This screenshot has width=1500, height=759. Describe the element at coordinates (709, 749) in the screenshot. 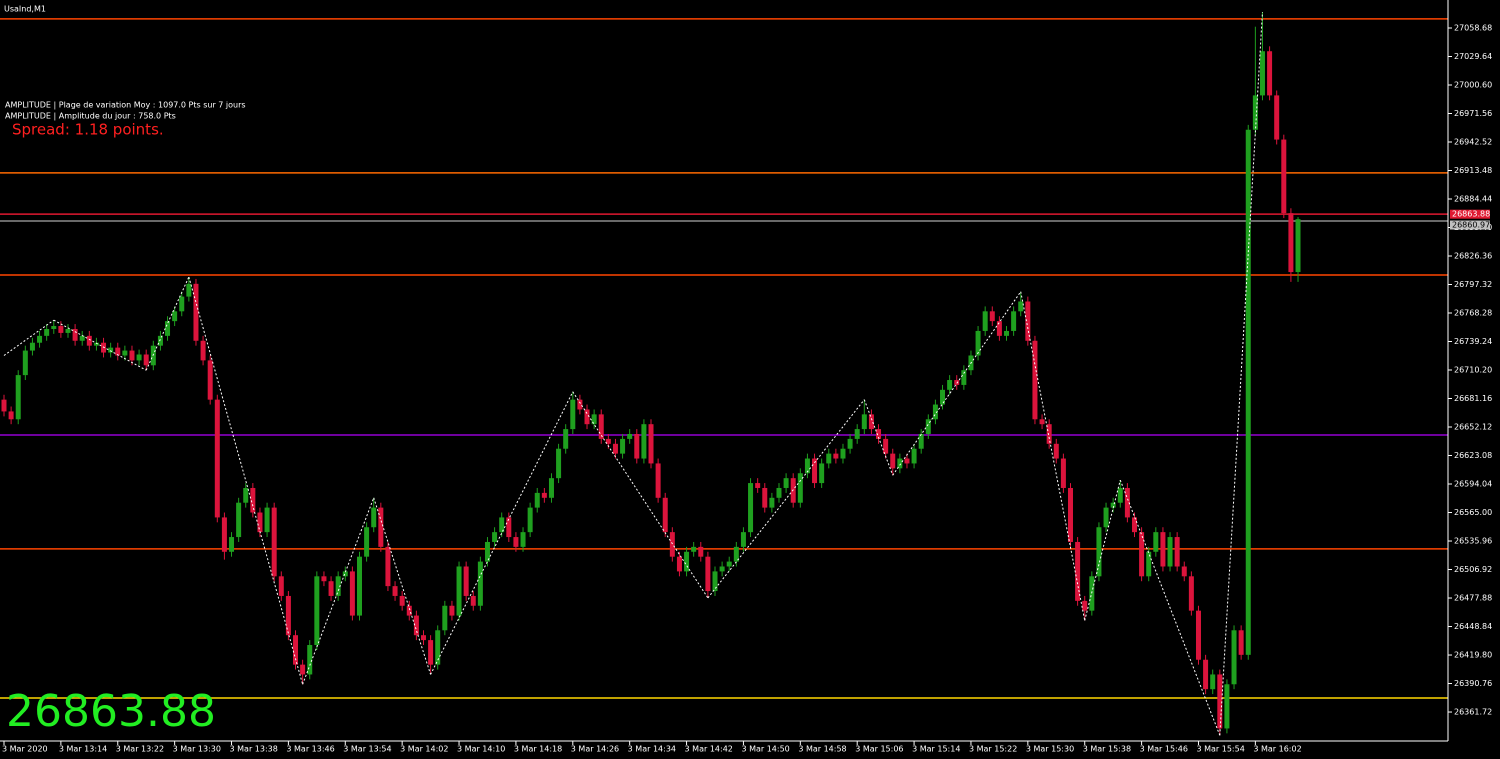

I see `x-tick-label: 3 Mar 14:42` at that location.